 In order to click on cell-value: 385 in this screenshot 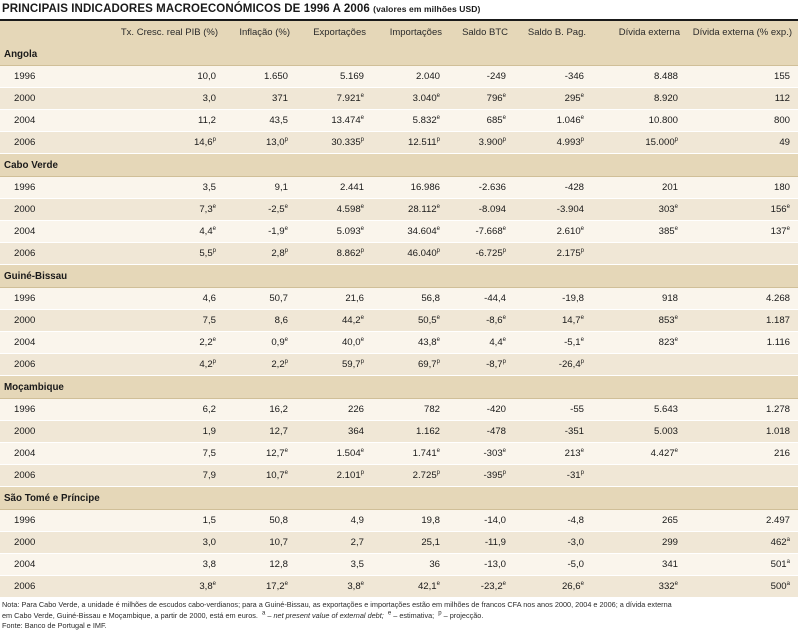, I will do `click(666, 231)`.